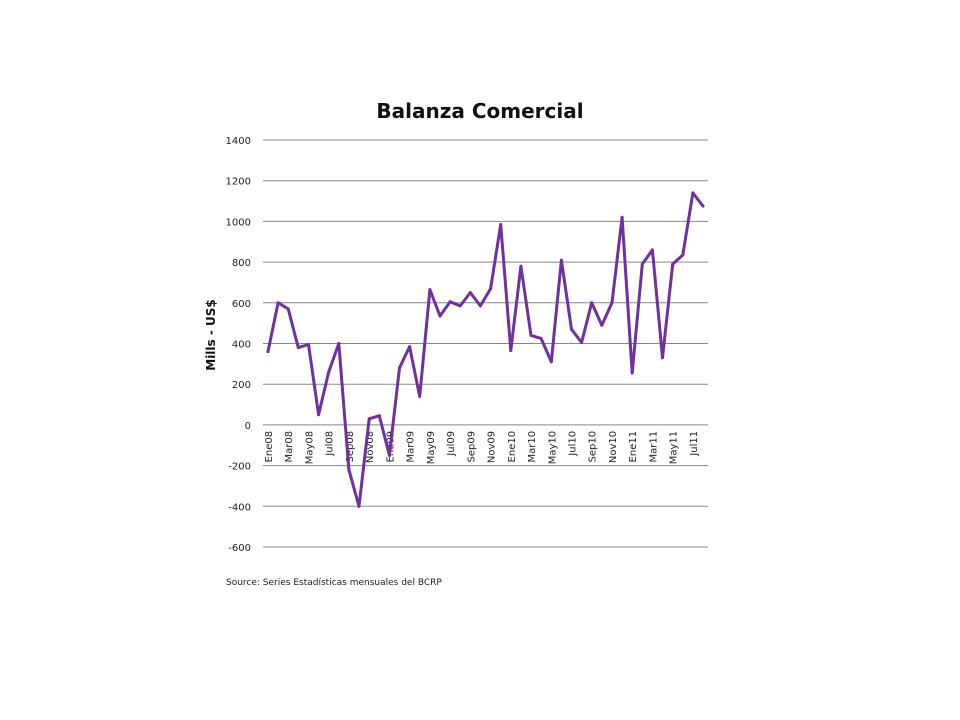 Image resolution: width=960 pixels, height=720 pixels. What do you see at coordinates (479, 111) in the screenshot?
I see `chart-title: Balanza Comercial` at bounding box center [479, 111].